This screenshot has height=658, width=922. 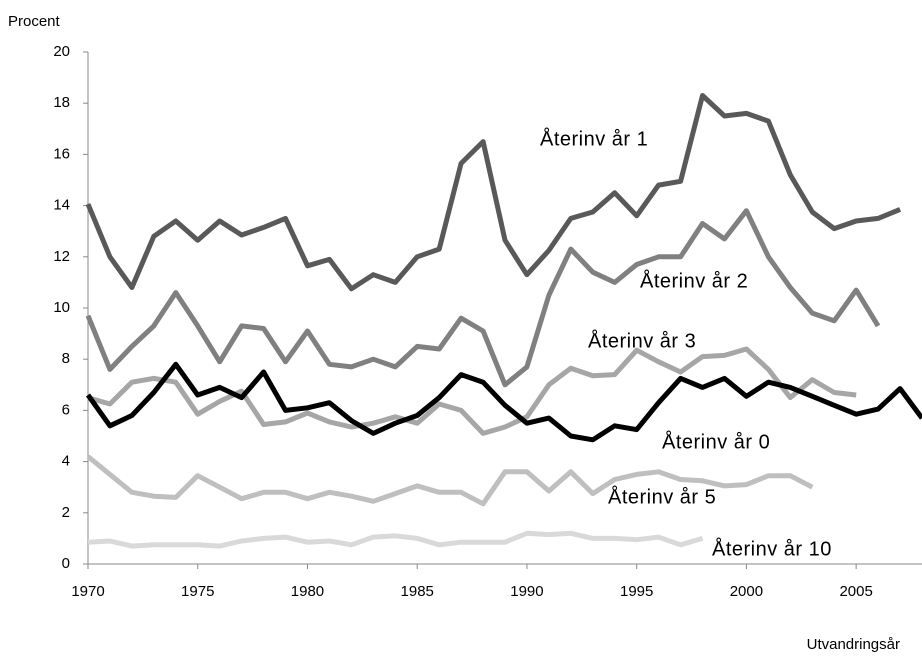 I want to click on x-tick-label: 1970, so click(x=87, y=591).